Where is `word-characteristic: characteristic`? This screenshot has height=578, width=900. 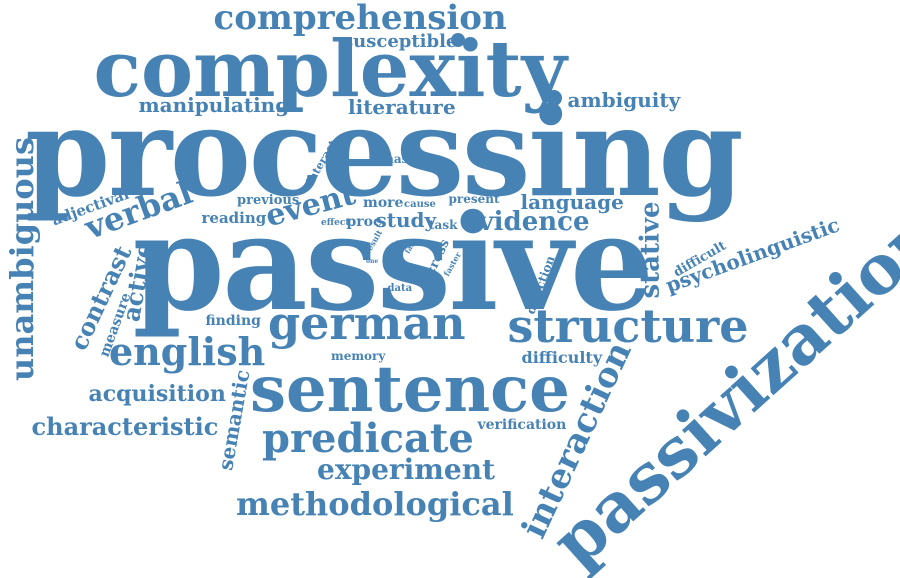
word-characteristic: characteristic is located at coordinates (125, 426).